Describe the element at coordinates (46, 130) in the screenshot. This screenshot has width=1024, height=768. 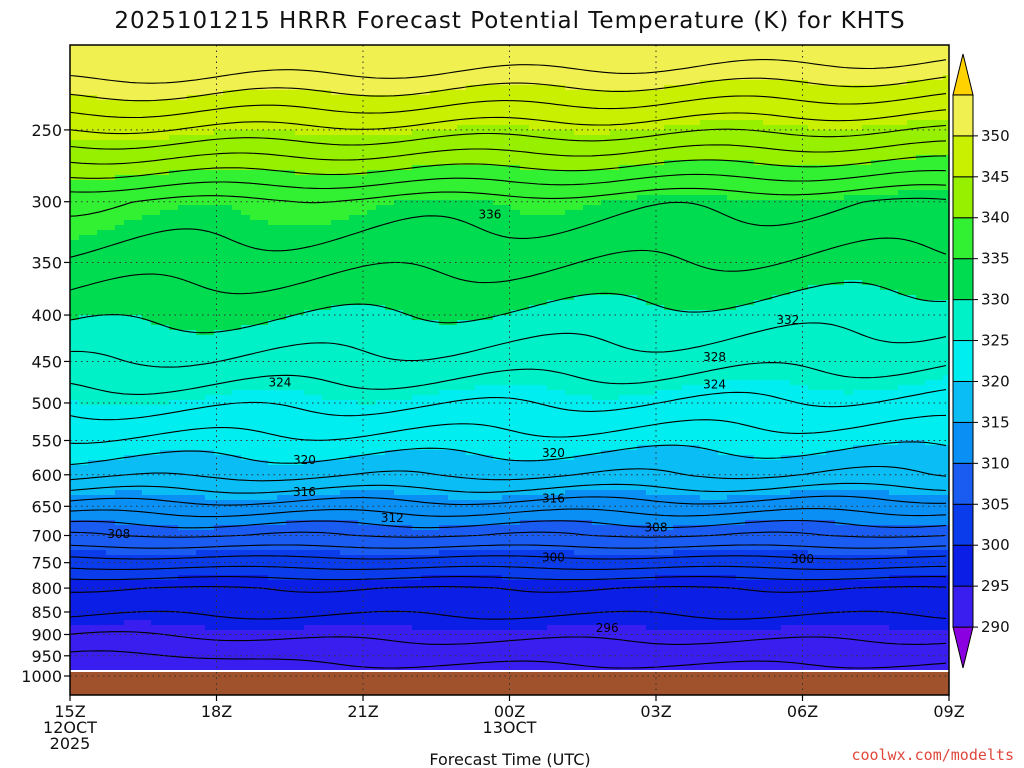
I see `y-tick-label: 250` at that location.